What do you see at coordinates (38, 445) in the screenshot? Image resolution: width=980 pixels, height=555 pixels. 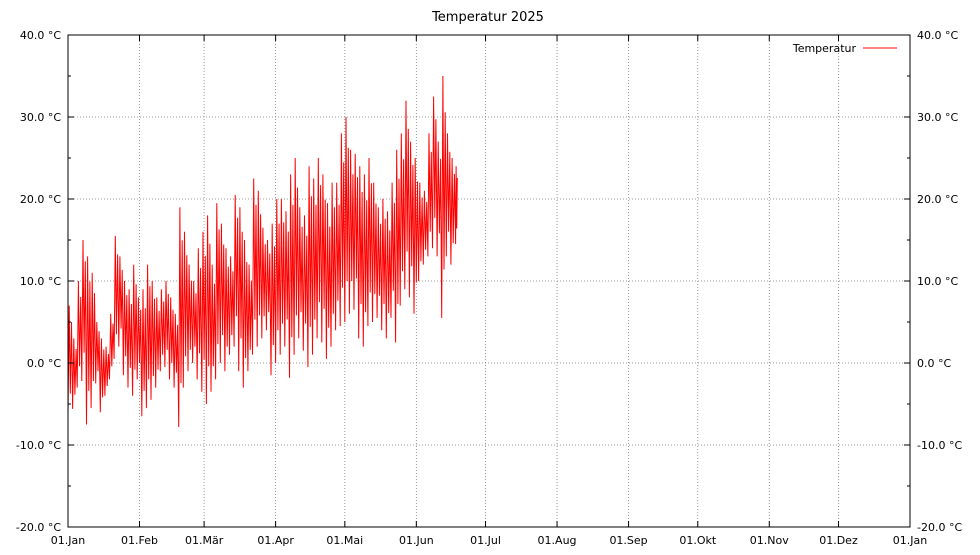 I see `ytick-label-left: -10.0 °C` at bounding box center [38, 445].